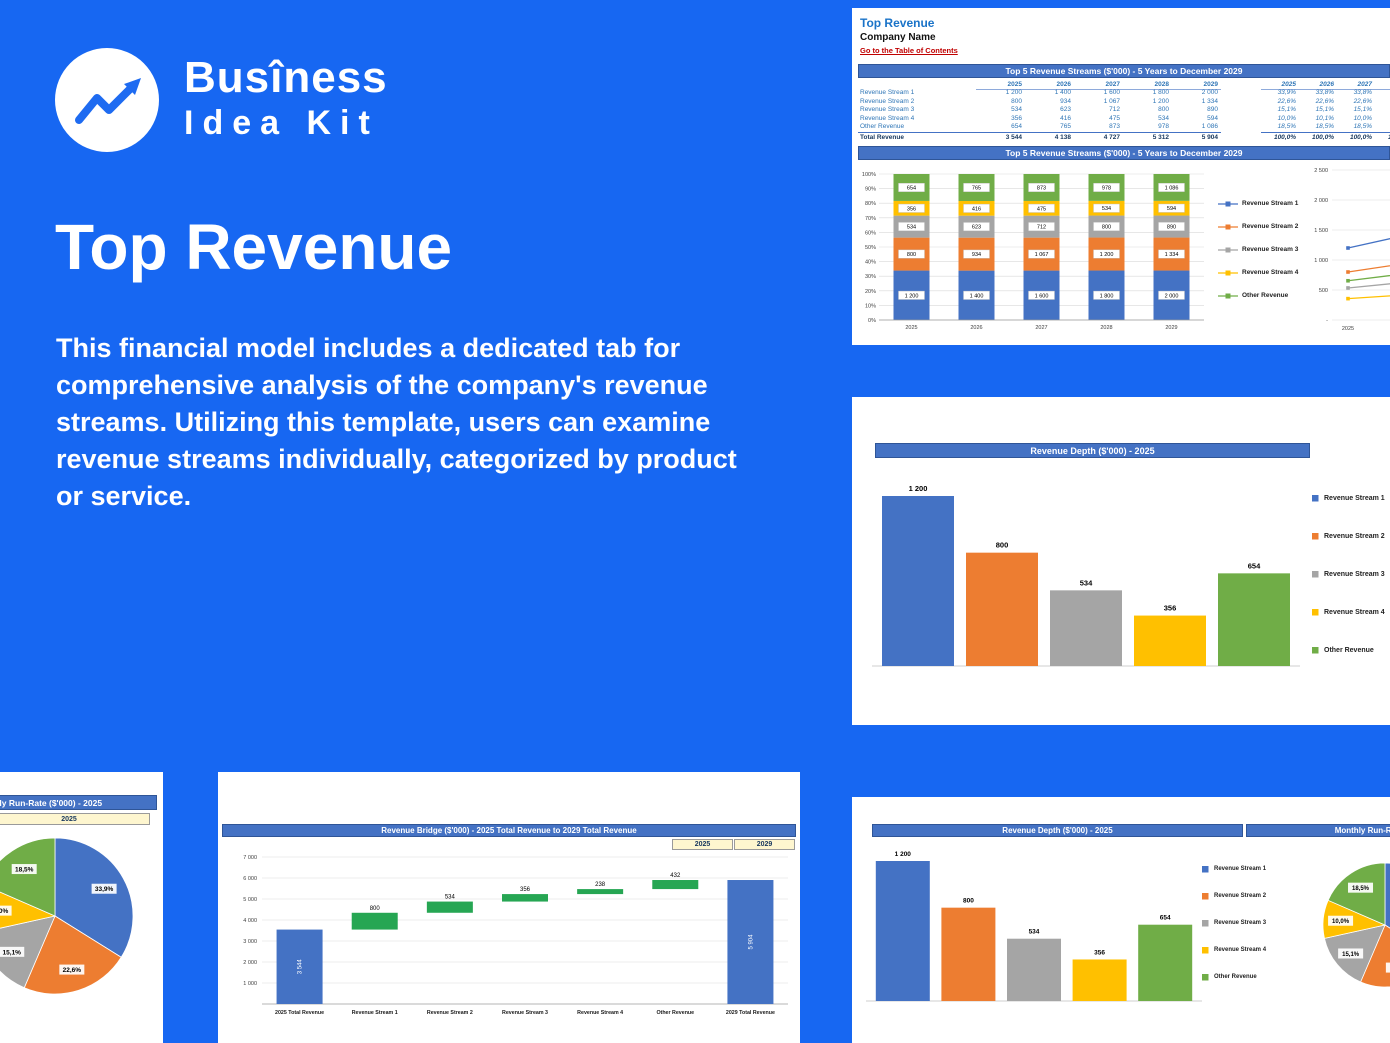 The width and height of the screenshot is (1390, 1043). I want to click on legend-label: Revenue Stream 2, so click(1270, 226).